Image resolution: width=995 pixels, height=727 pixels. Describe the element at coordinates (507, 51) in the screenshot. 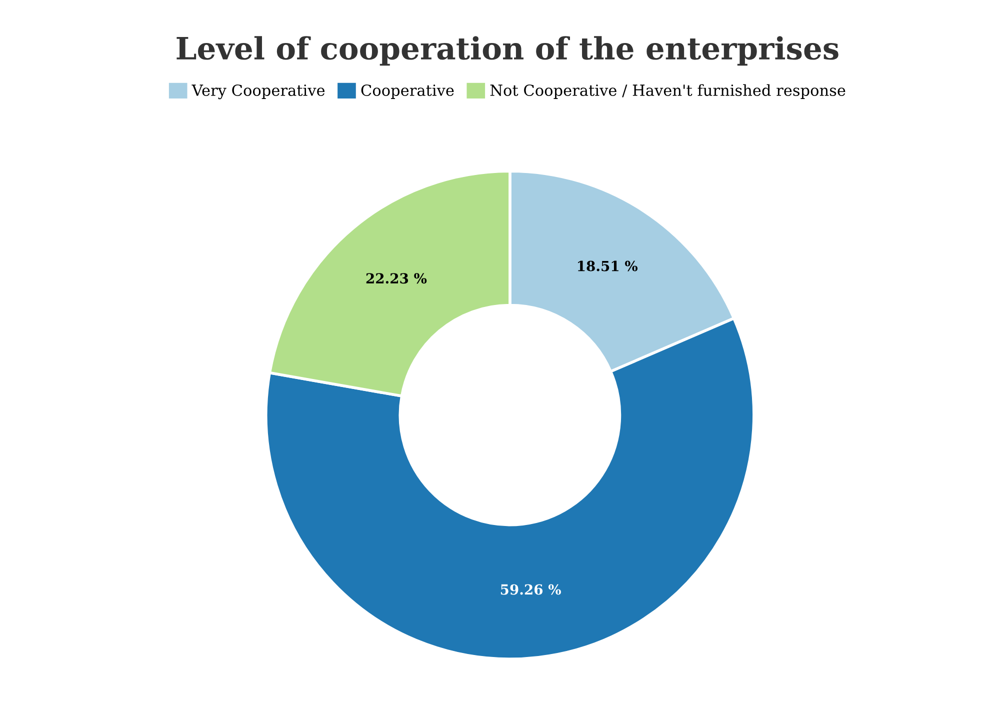

I see `chart-title: Level of cooperation of the enterprises` at that location.